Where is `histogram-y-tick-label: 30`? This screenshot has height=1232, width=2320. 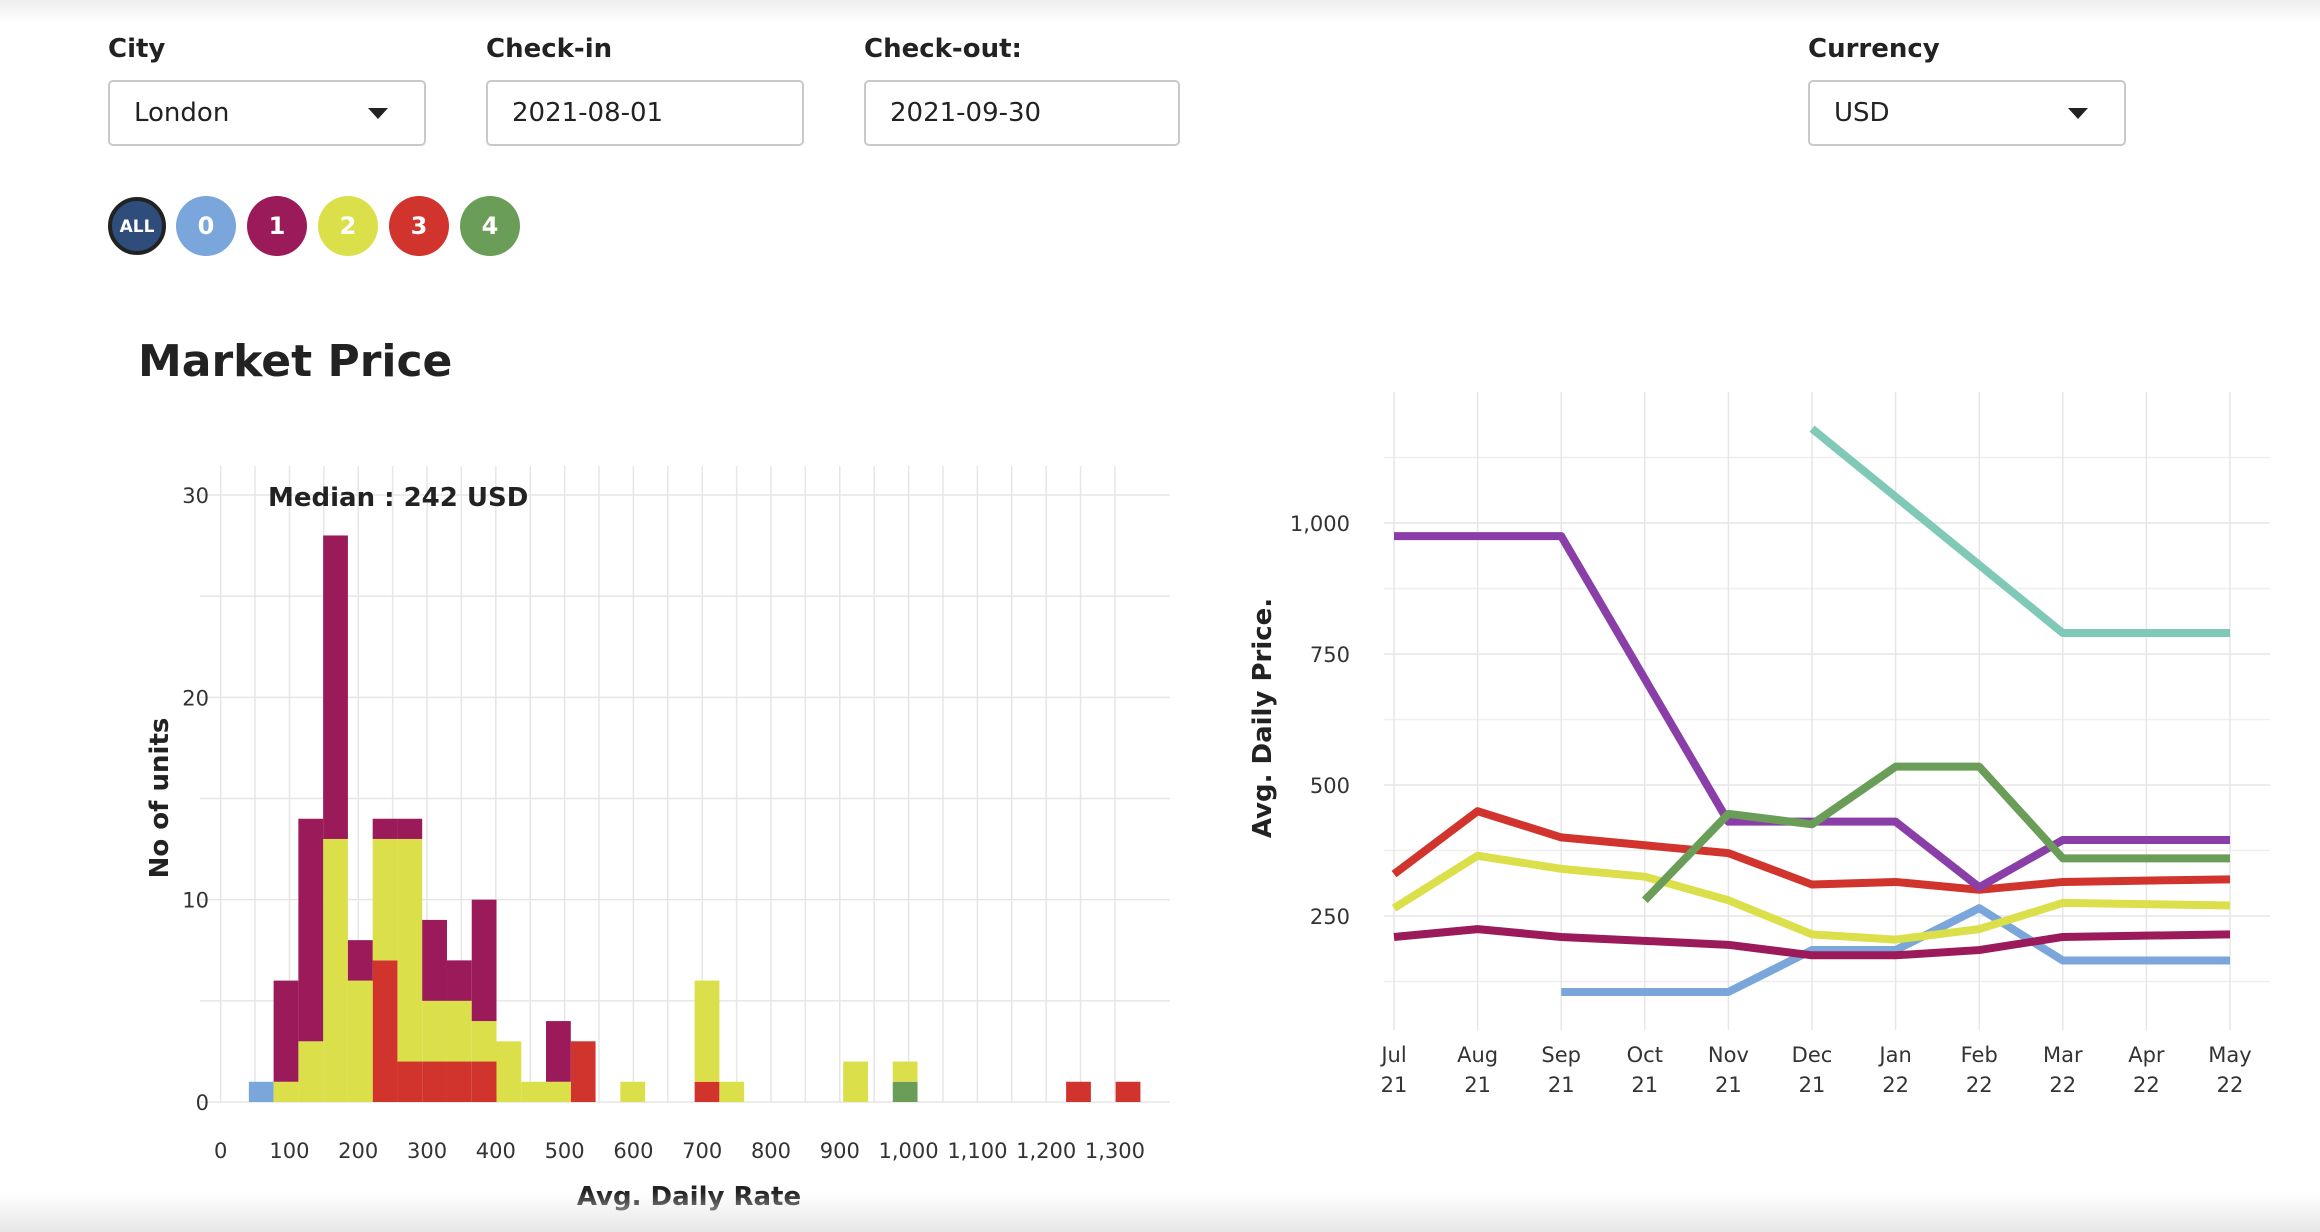 histogram-y-tick-label: 30 is located at coordinates (195, 496).